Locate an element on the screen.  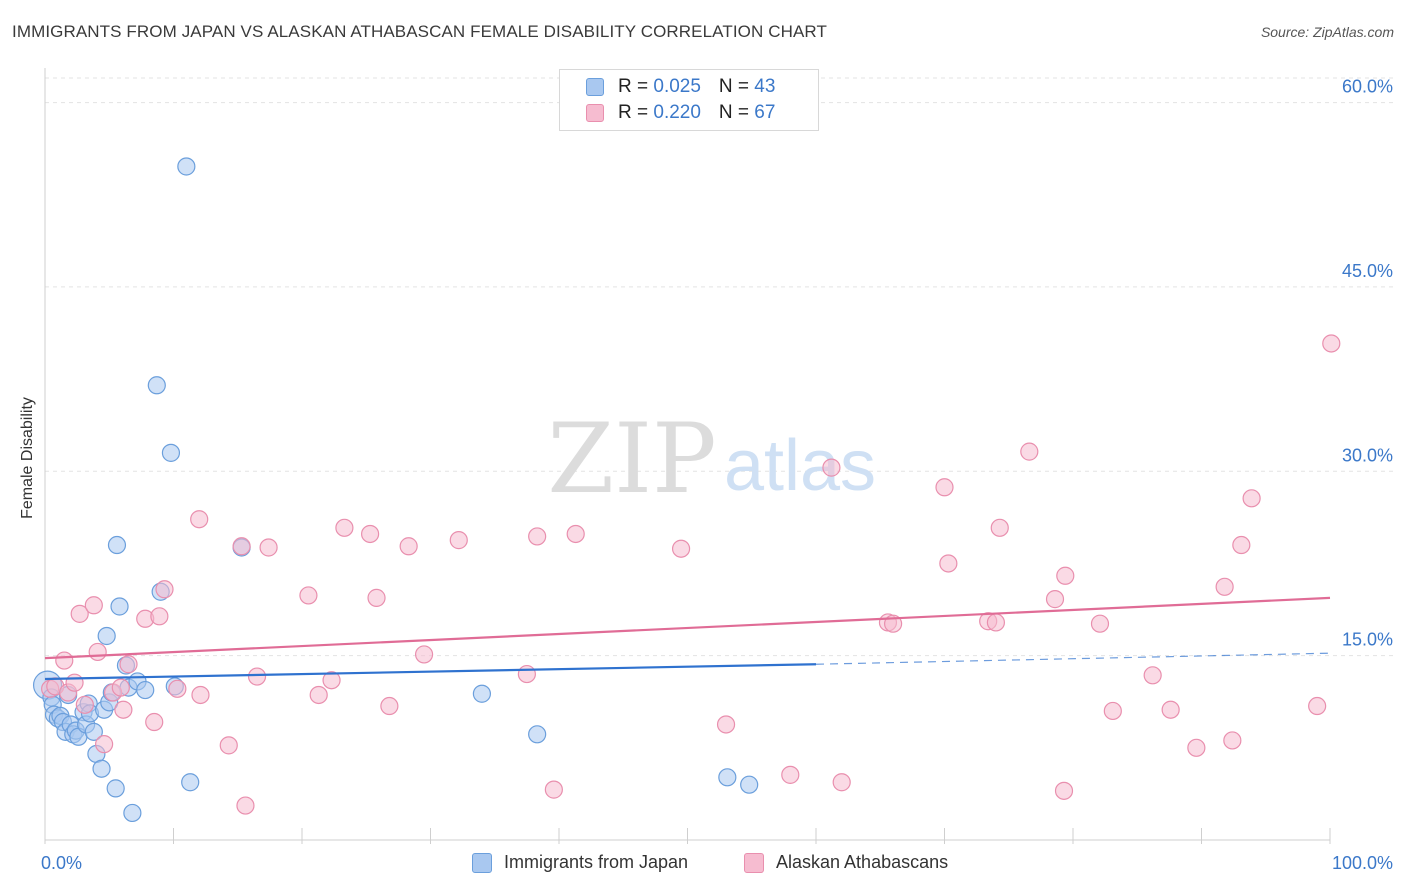
correlation-legend: R = 0.025 N = 43 R = 0.220 N = 67 is located at coordinates (689, 100).